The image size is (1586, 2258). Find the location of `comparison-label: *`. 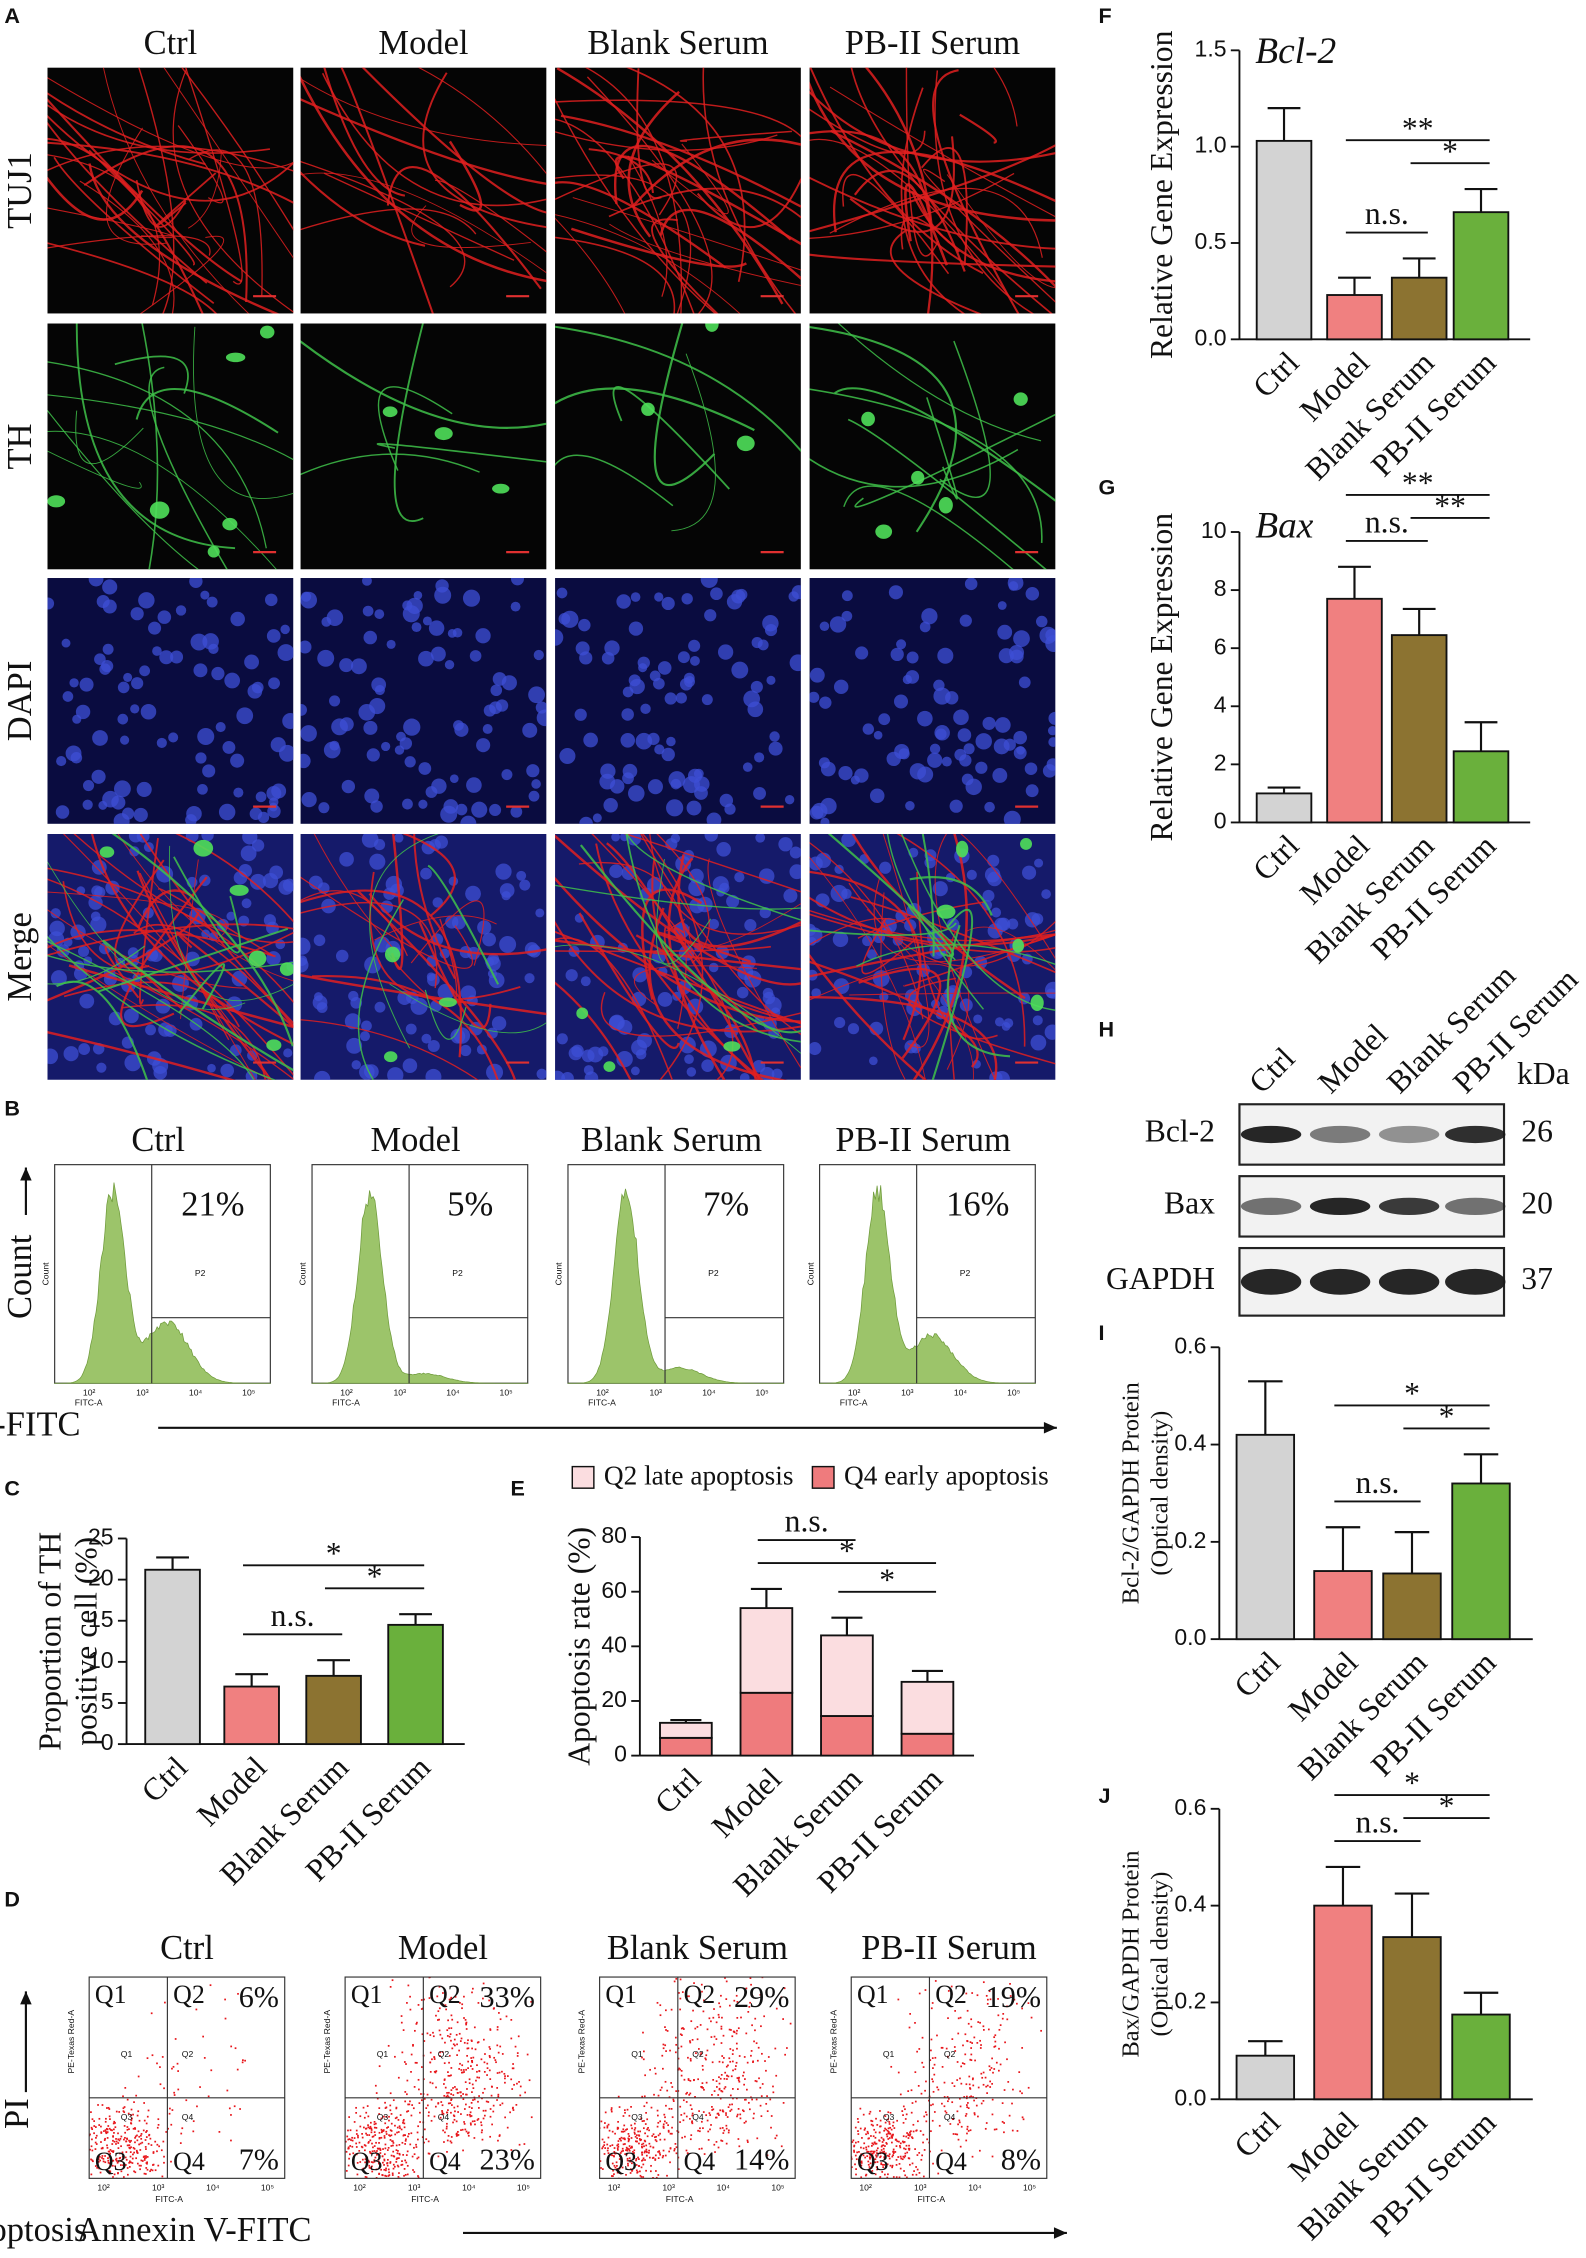

comparison-label: * is located at coordinates (1412, 1783).